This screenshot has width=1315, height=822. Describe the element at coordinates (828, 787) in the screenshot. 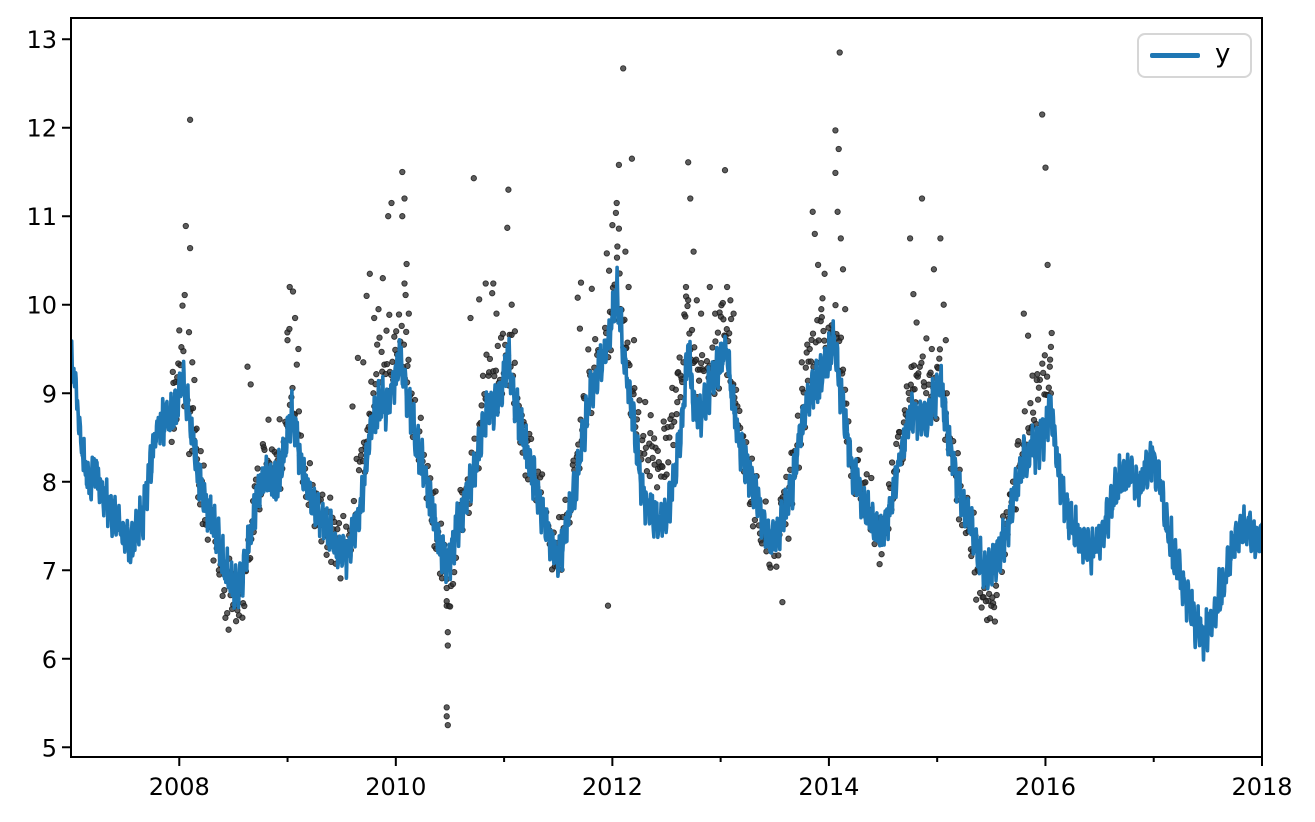

I see `x-tick-label: 2014` at that location.